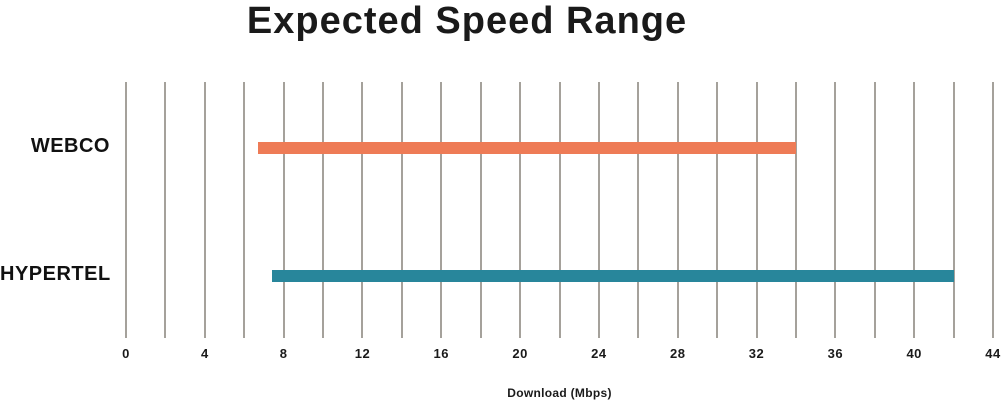 The width and height of the screenshot is (1003, 405). What do you see at coordinates (204, 353) in the screenshot?
I see `x-tick-label: 4` at bounding box center [204, 353].